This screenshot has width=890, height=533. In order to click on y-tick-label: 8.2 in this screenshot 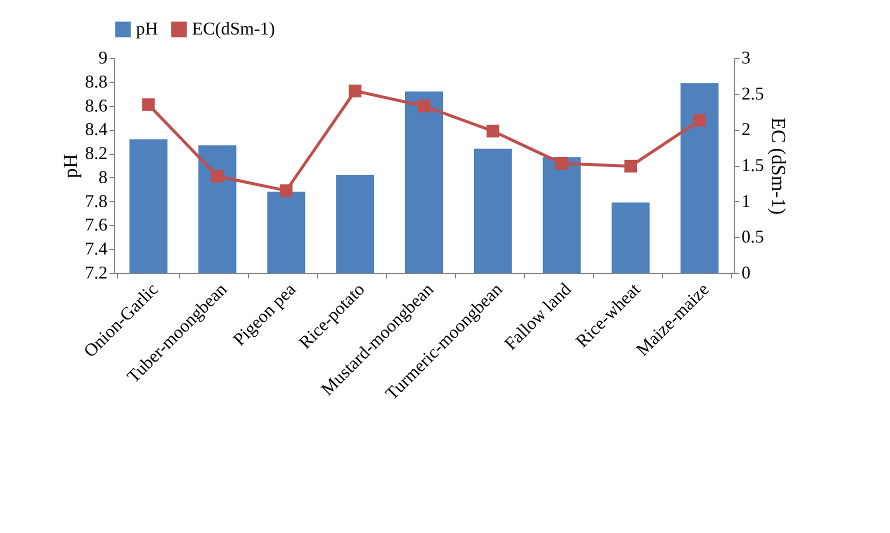, I will do `click(96, 153)`.